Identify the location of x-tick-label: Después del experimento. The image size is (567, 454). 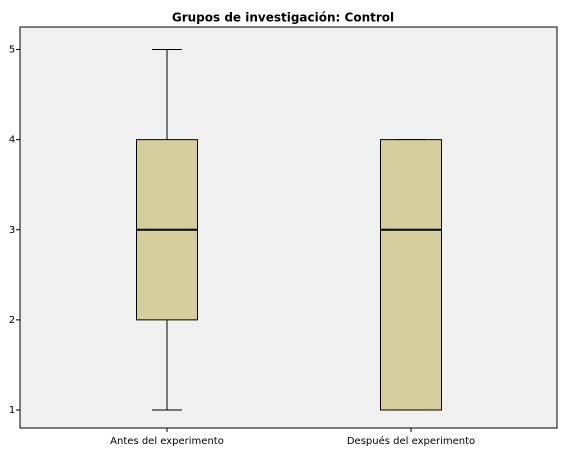
(411, 441).